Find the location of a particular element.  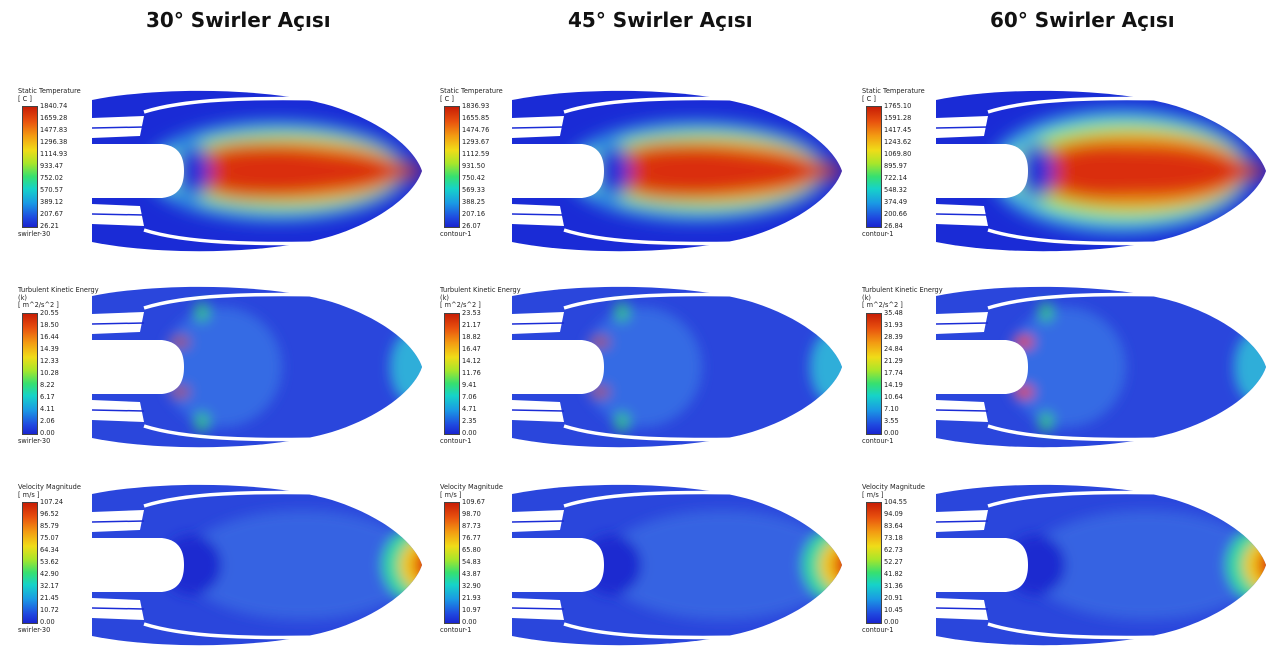

legend-tick: 752.02 is located at coordinates (52, 178).